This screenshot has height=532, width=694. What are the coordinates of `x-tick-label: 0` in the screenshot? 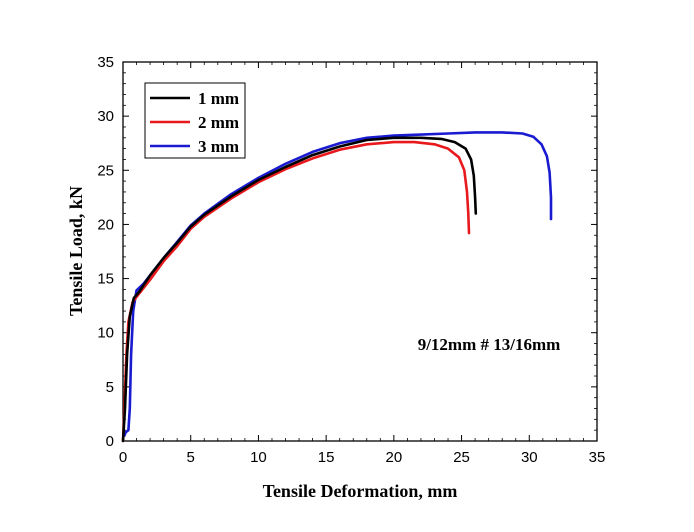 It's located at (123, 457).